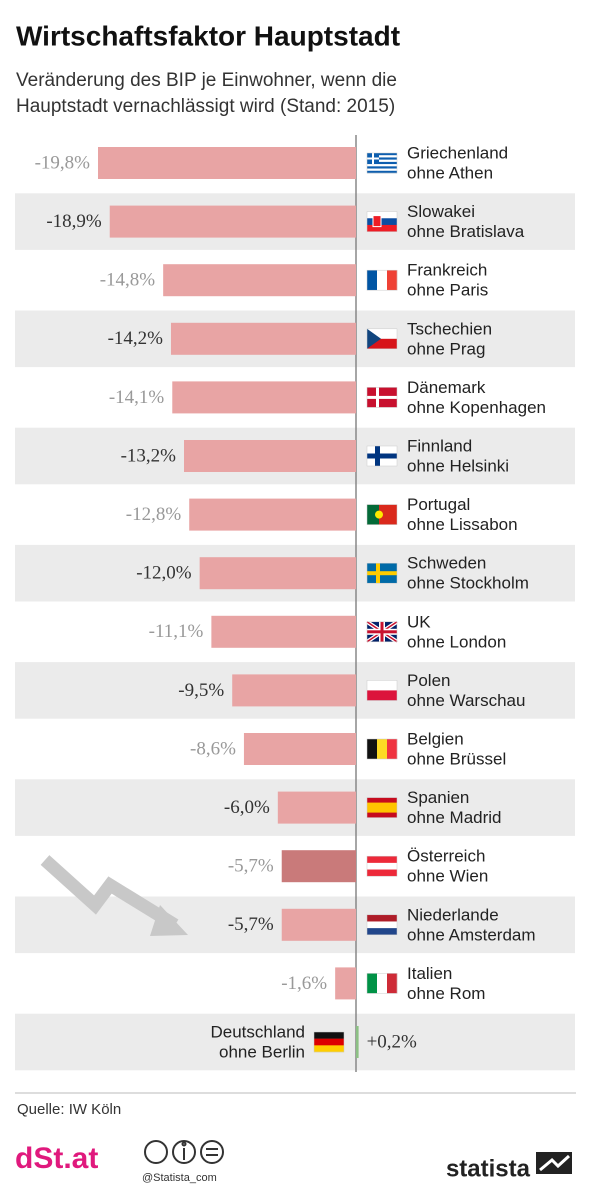 This screenshot has width=591, height=1200. Describe the element at coordinates (555, 1163) in the screenshot. I see `brand-icon-line` at that location.